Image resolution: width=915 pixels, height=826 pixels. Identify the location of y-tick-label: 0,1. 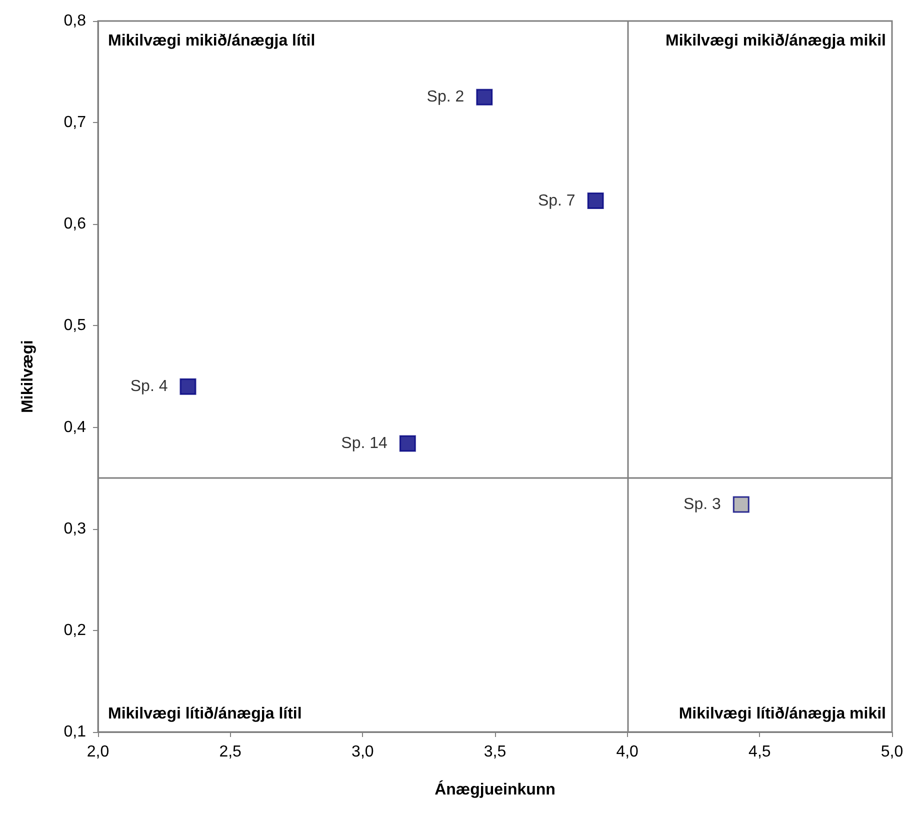
(75, 732).